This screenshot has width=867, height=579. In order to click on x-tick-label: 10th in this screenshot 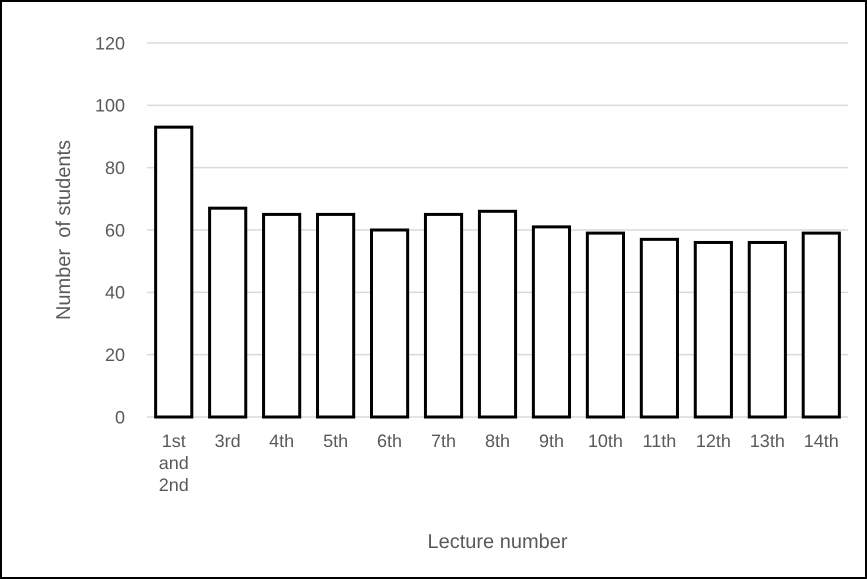, I will do `click(605, 441)`.